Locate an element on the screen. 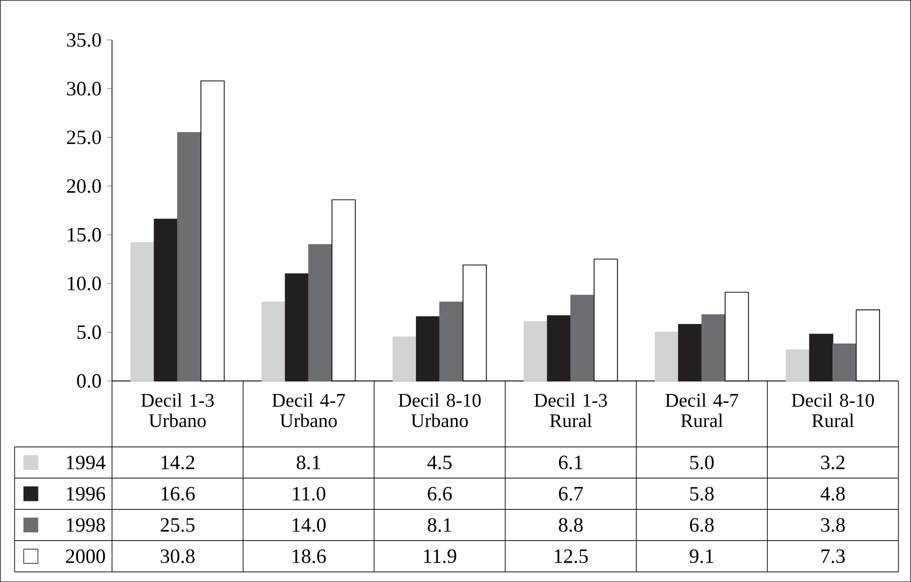  x-tick-label: Decil 8-10 Urbano is located at coordinates (439, 410).